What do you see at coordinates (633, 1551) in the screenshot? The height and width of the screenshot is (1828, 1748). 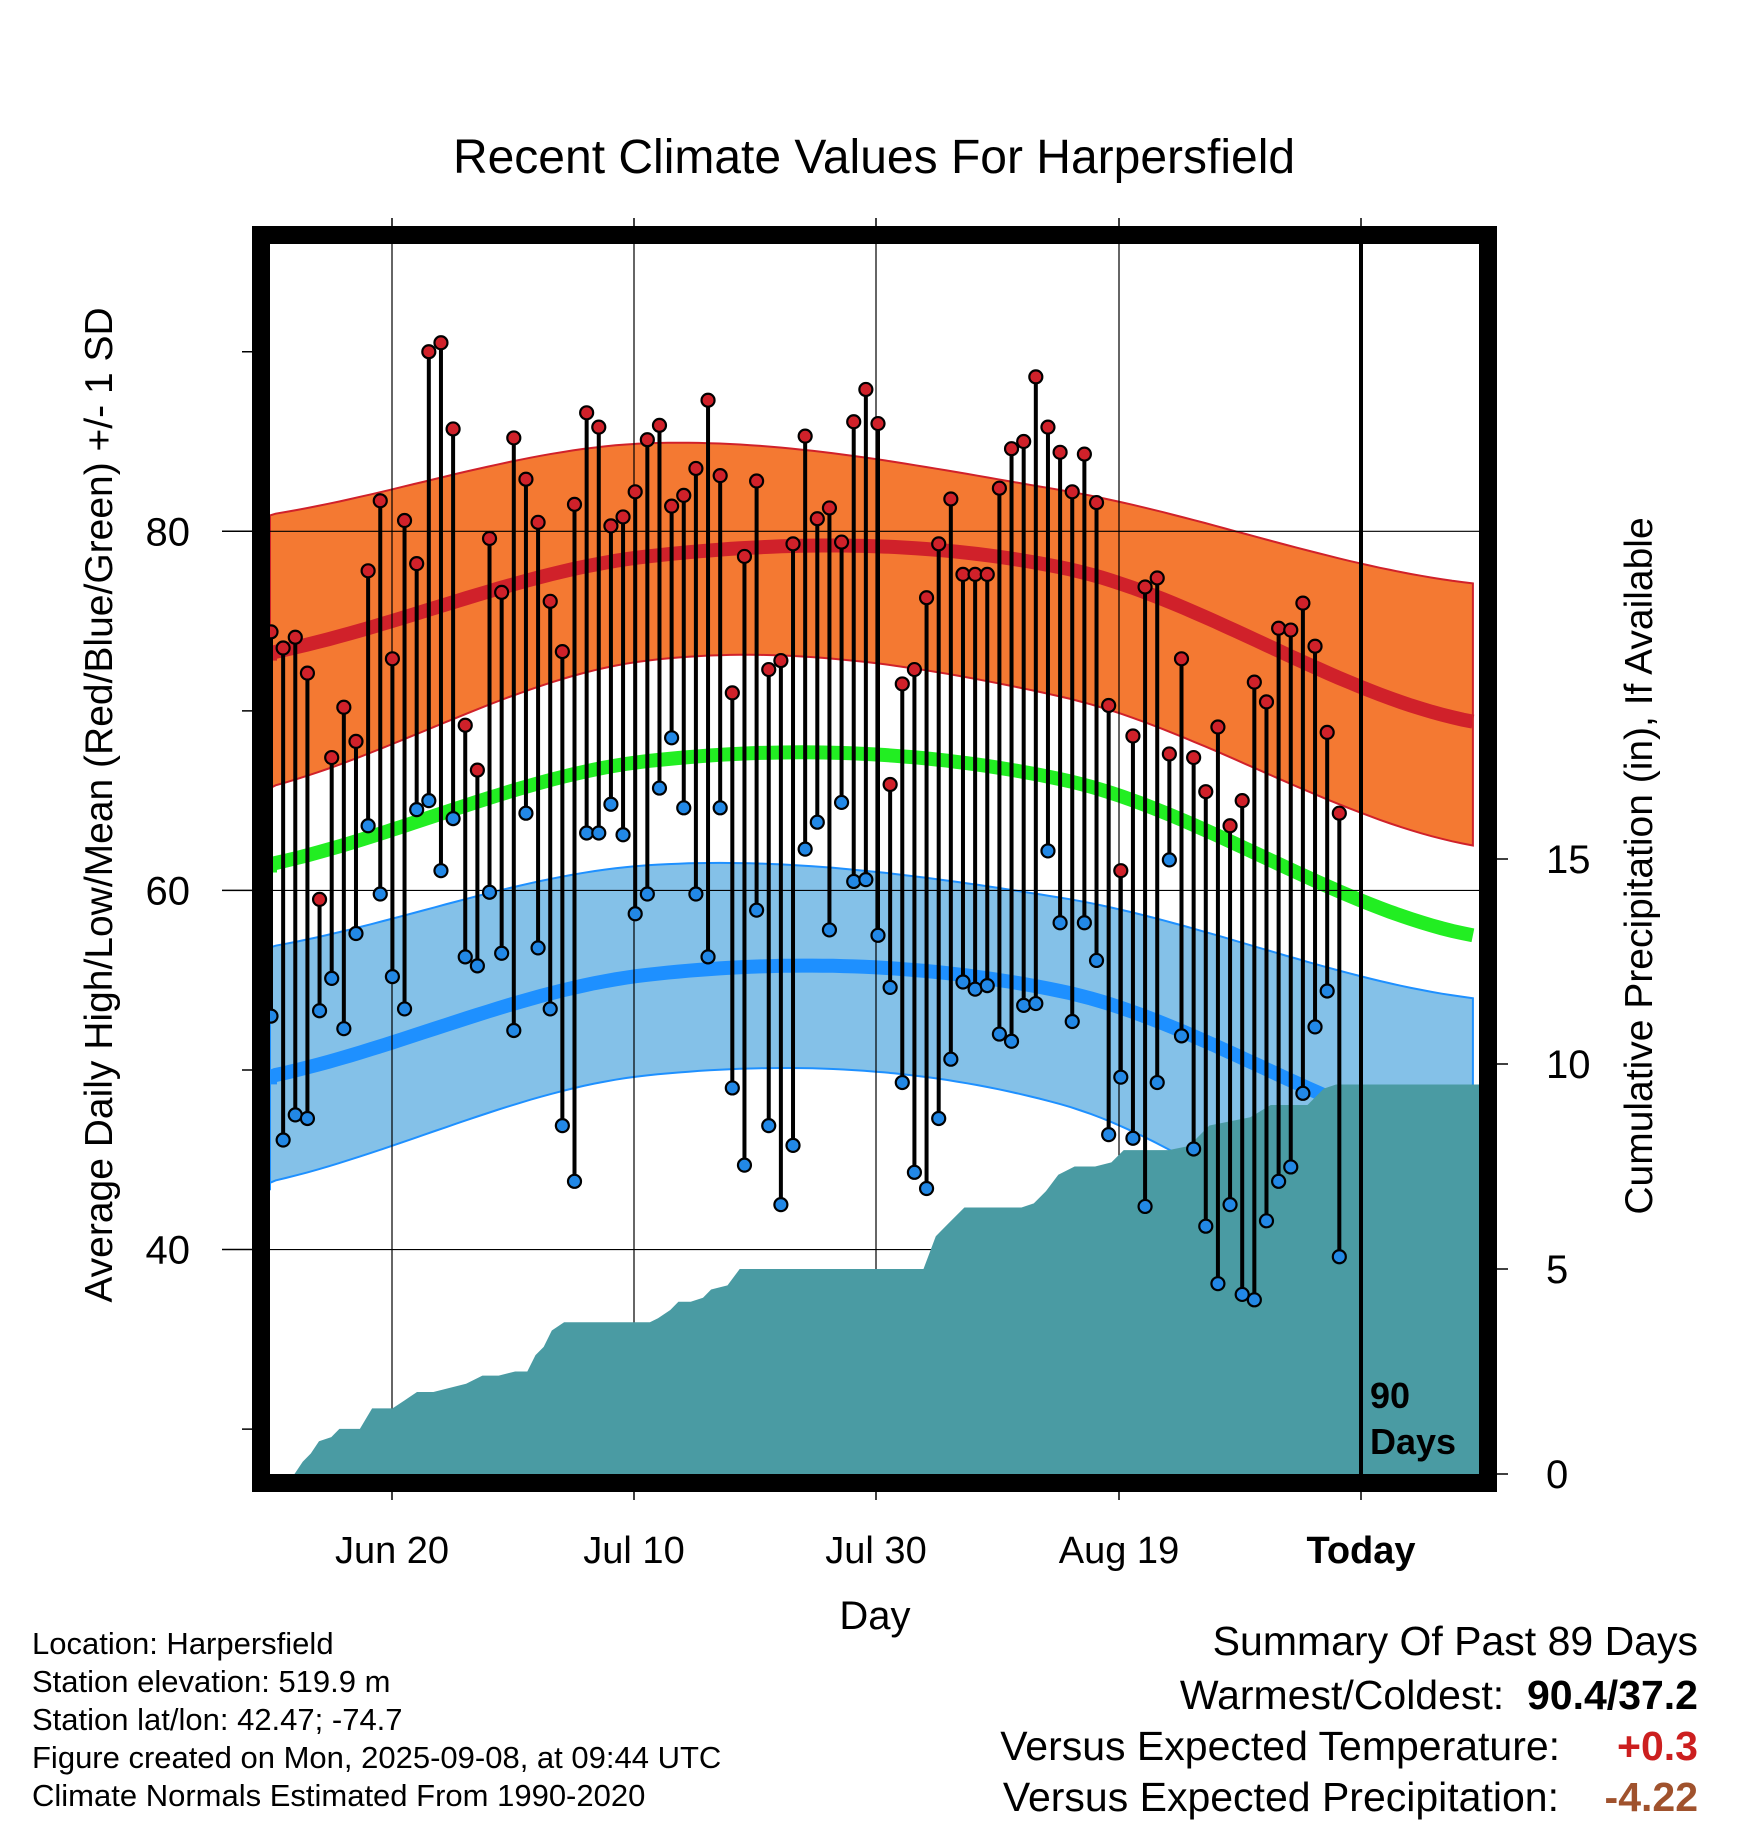 I see `x-tick-label: Jul 10` at bounding box center [633, 1551].